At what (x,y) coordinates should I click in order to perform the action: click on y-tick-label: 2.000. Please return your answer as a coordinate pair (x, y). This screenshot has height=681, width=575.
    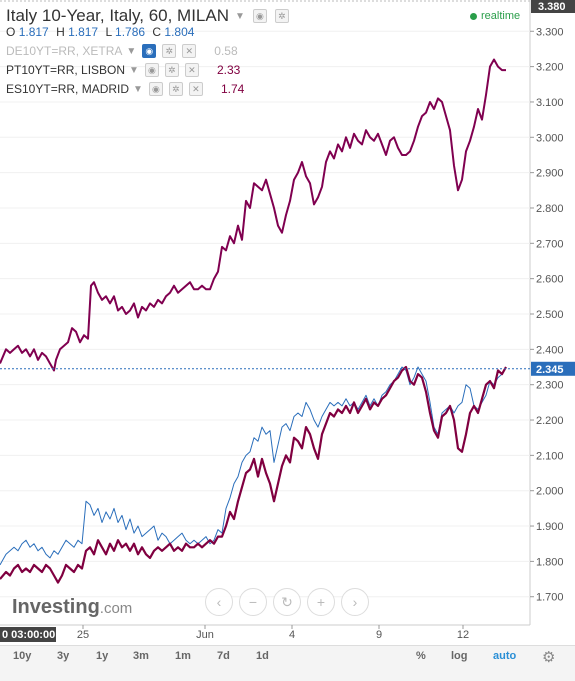
    Looking at the image, I should click on (550, 492).